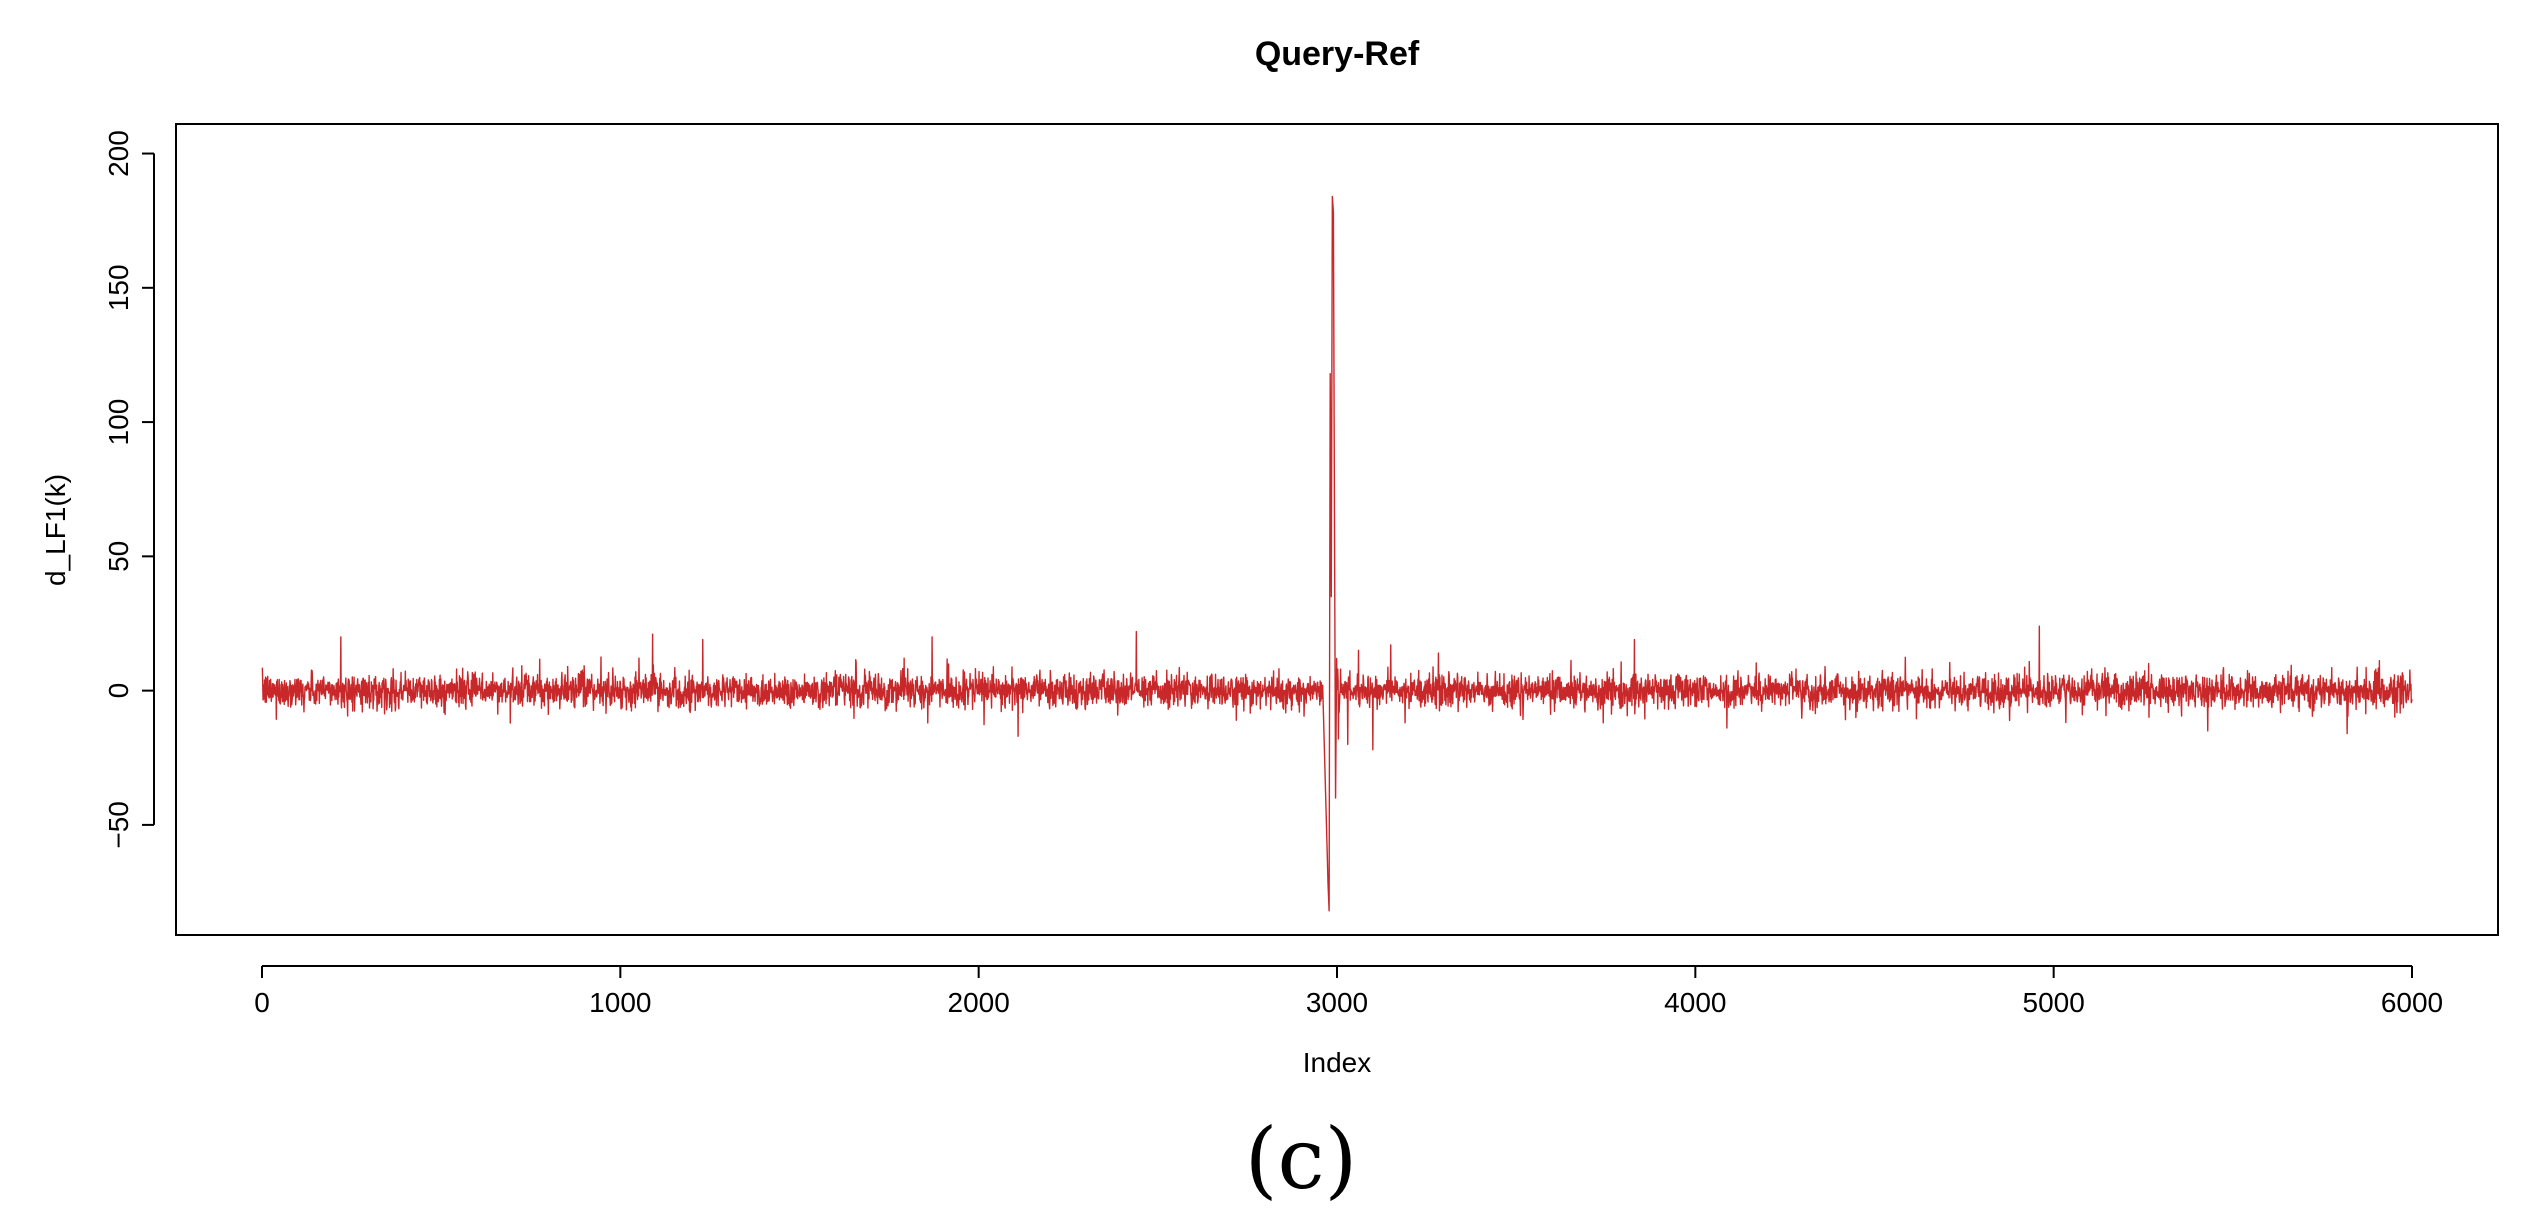 This screenshot has width=2527, height=1221. What do you see at coordinates (118, 153) in the screenshot?
I see `y-tick-label: 200` at bounding box center [118, 153].